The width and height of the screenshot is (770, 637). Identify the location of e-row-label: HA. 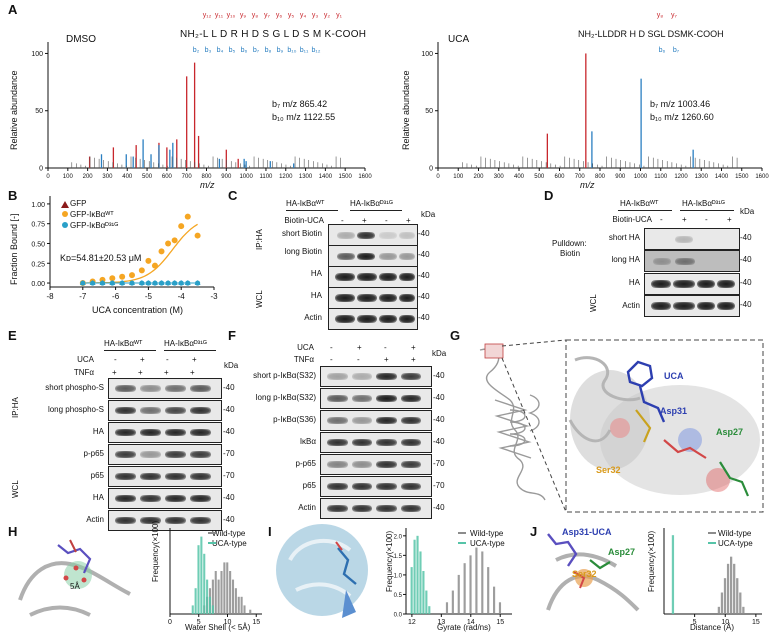
(98, 497).